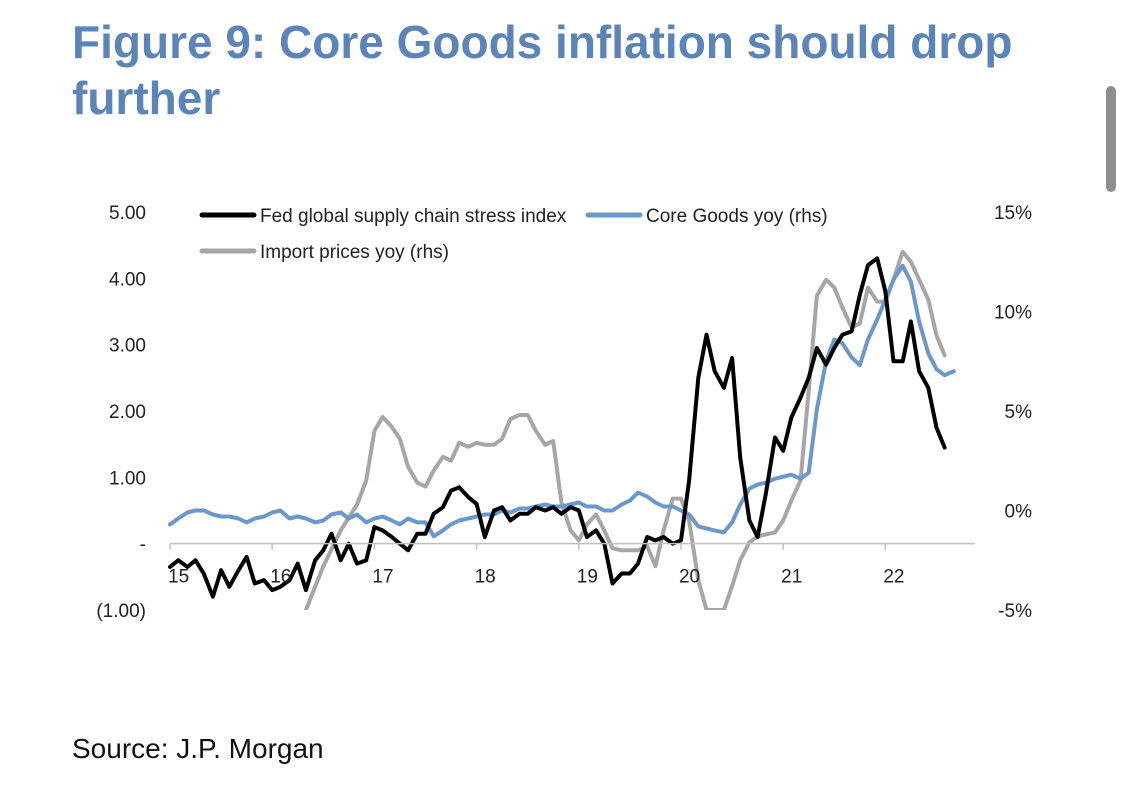  Describe the element at coordinates (893, 577) in the screenshot. I see `x-tick-label: 22` at that location.